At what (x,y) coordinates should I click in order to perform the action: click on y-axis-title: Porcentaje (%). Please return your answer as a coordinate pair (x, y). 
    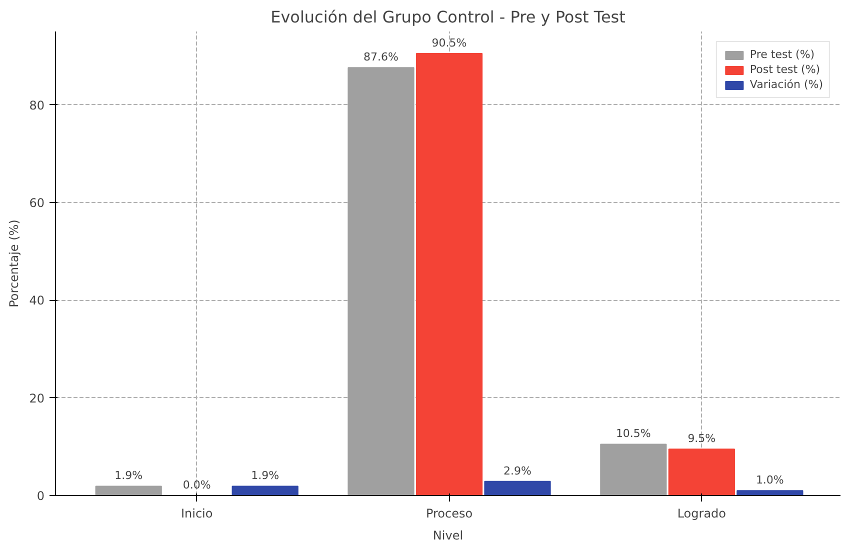
    Looking at the image, I should click on (14, 264).